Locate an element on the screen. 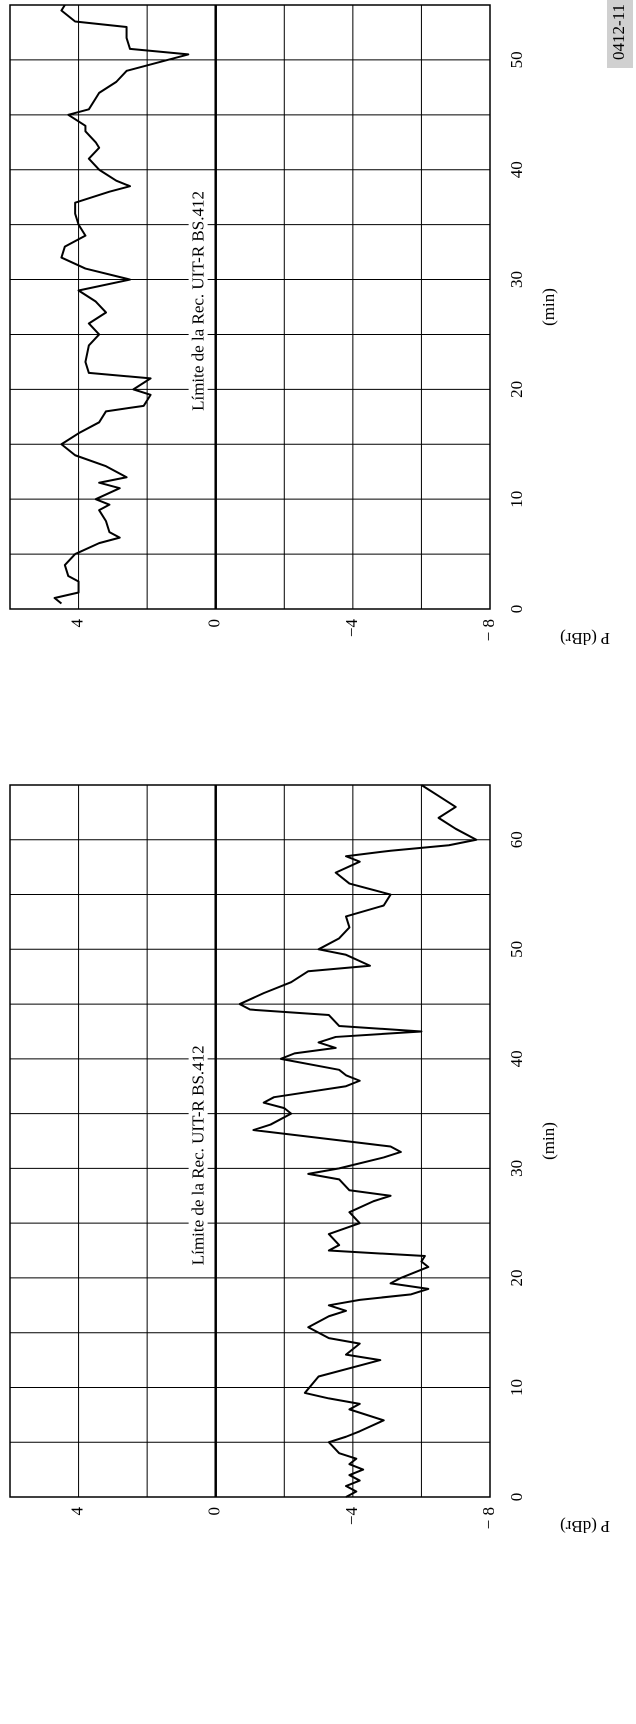 Image resolution: width=636 pixels, height=1724 pixels. x-tick-label: 60 is located at coordinates (516, 839).